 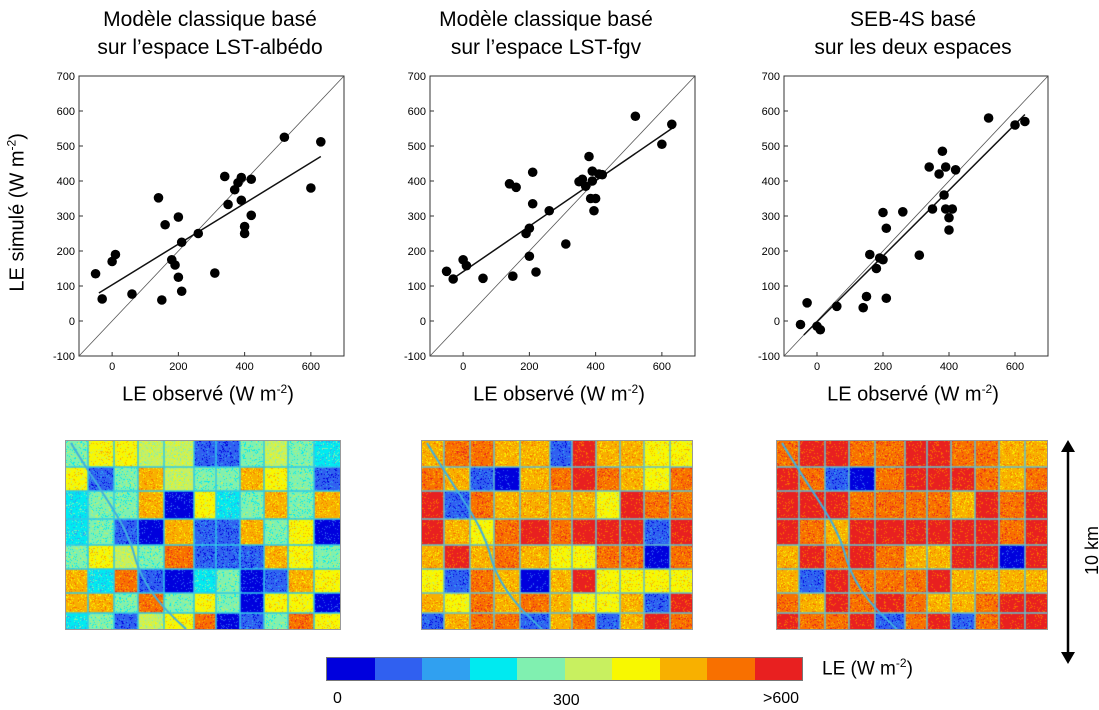 I want to click on colorbar, so click(x=564, y=669).